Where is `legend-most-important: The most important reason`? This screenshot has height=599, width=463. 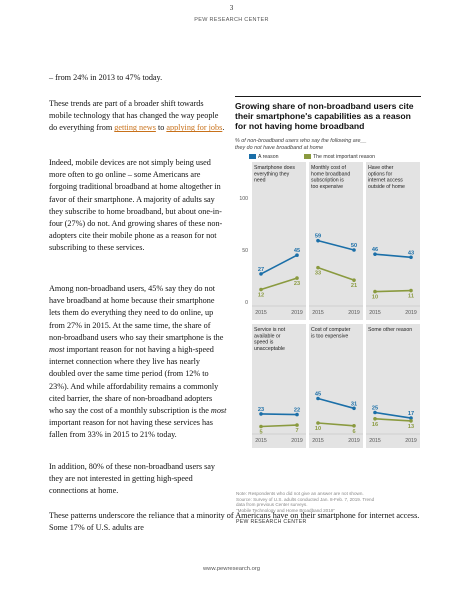
legend-most-important: The most important reason is located at coordinates (339, 157).